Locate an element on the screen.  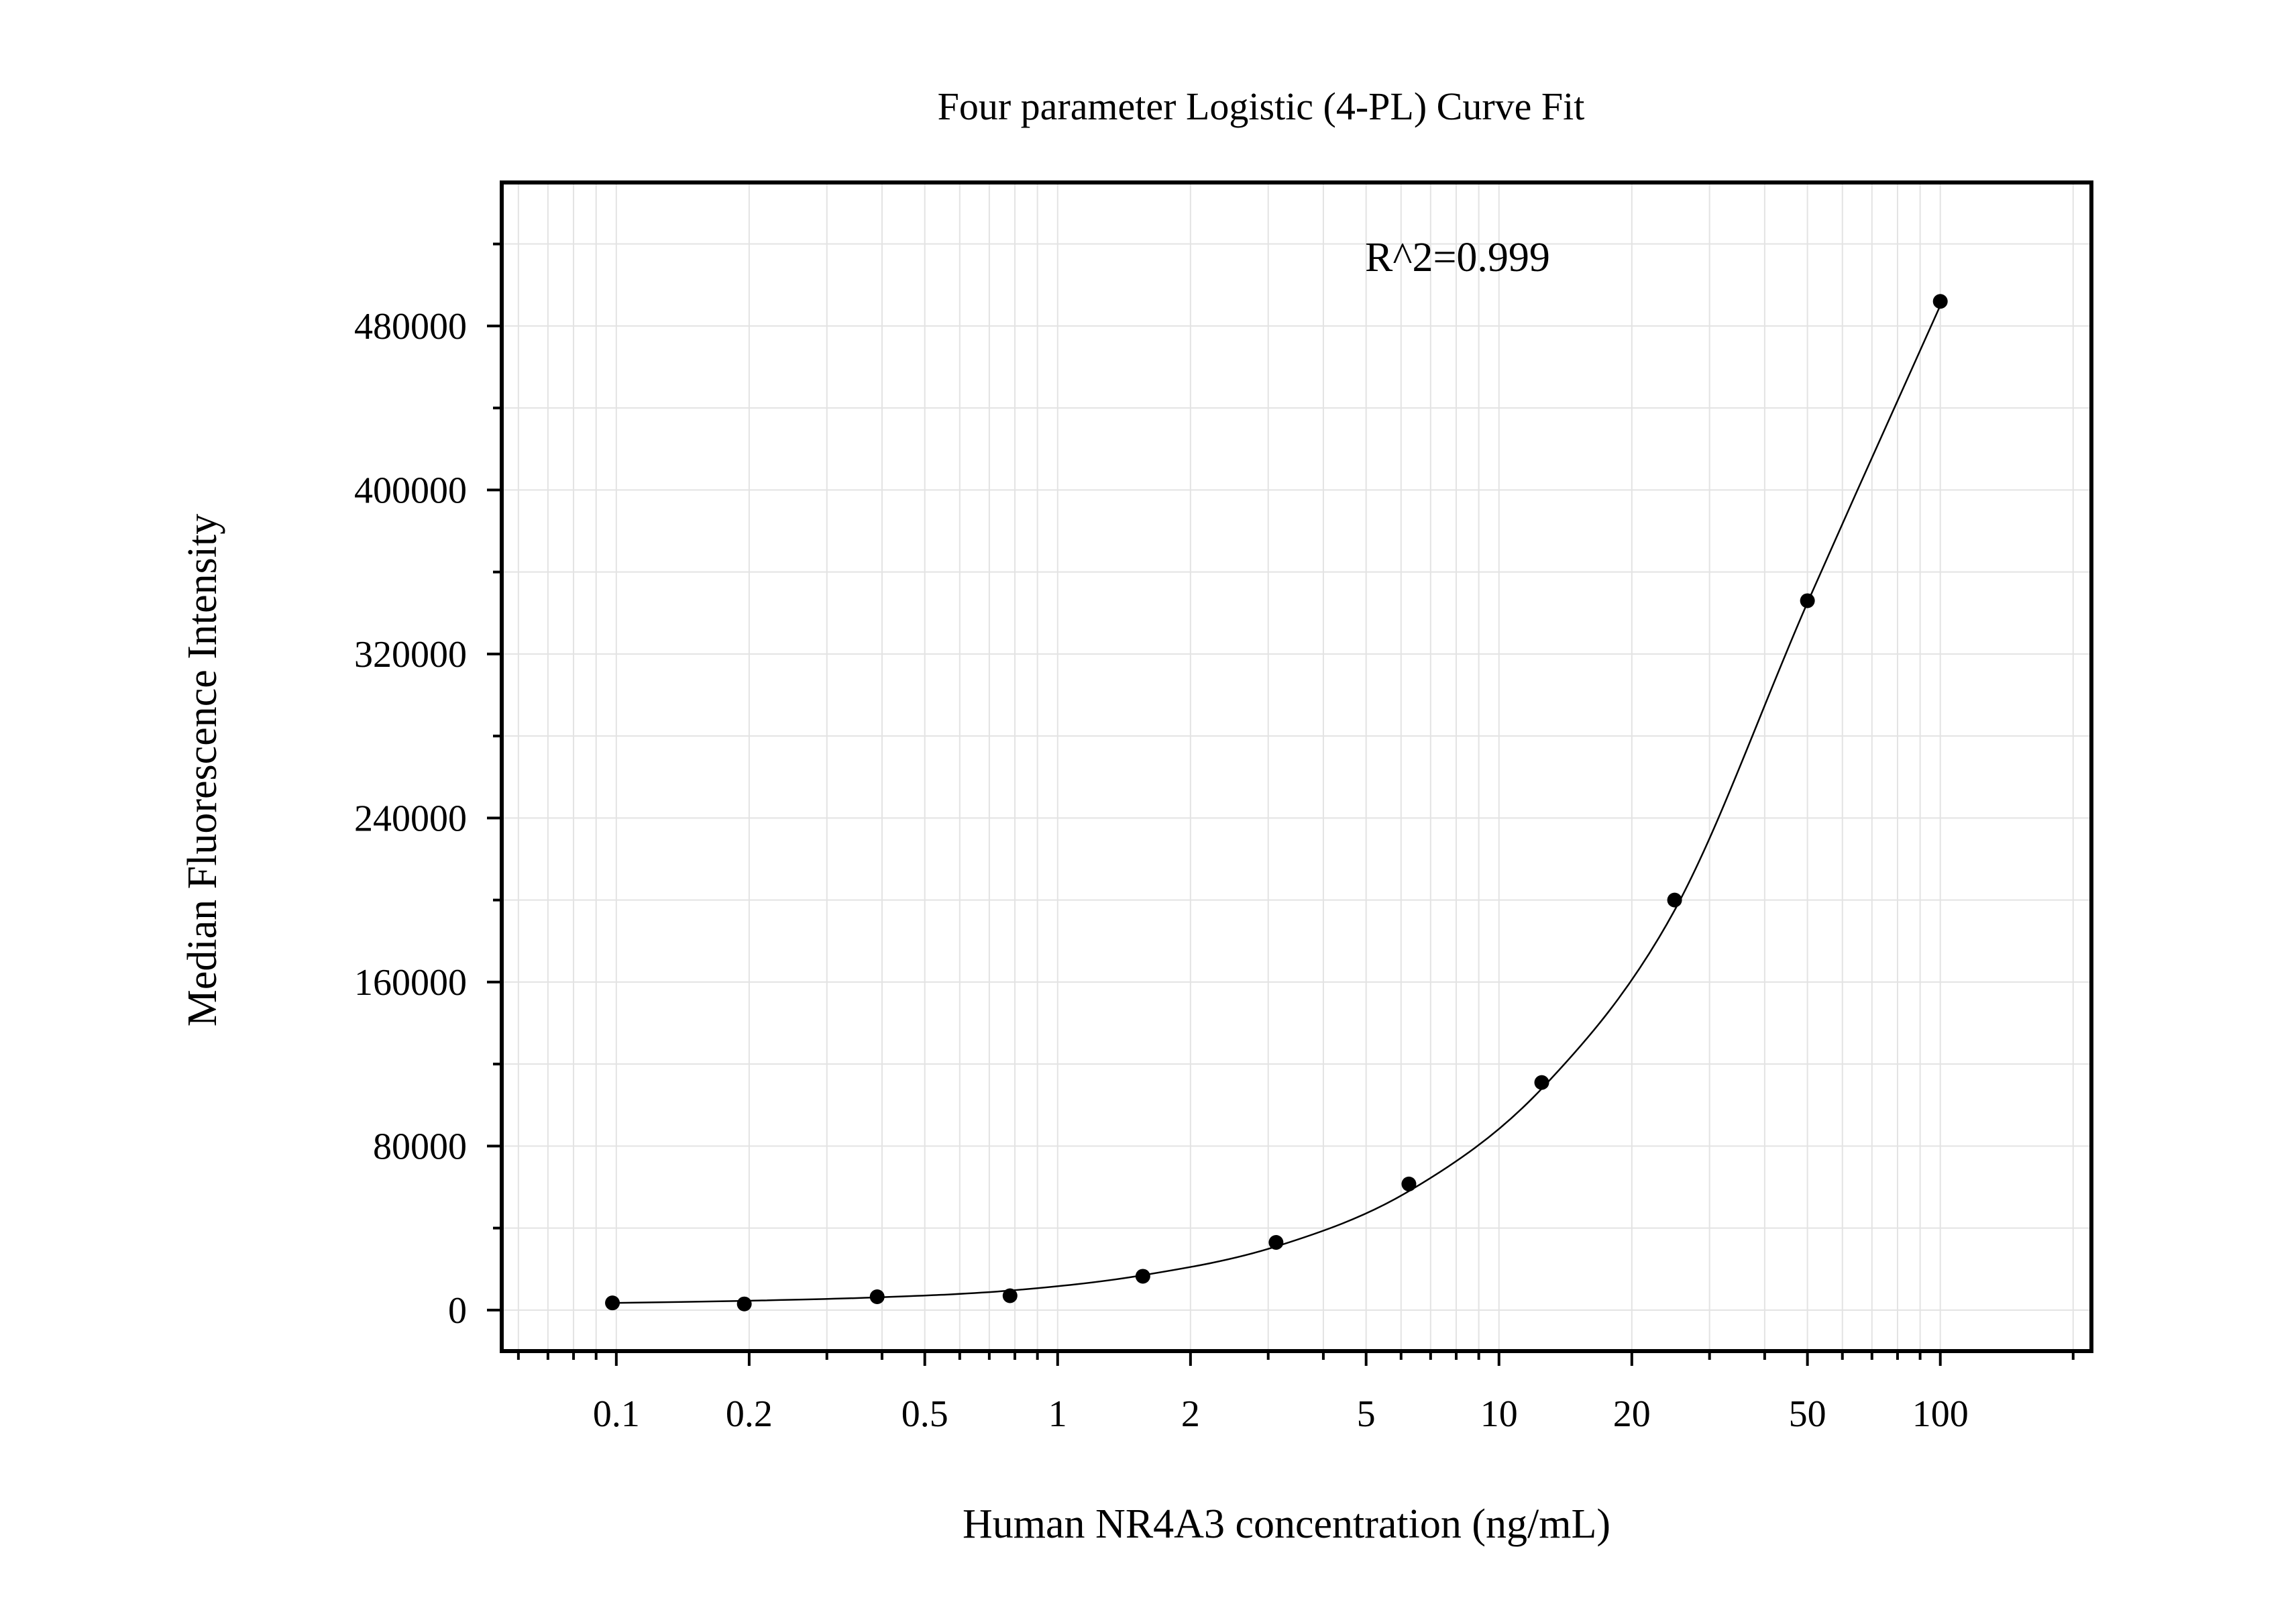
x-tick-label: 5 is located at coordinates (1366, 1414).